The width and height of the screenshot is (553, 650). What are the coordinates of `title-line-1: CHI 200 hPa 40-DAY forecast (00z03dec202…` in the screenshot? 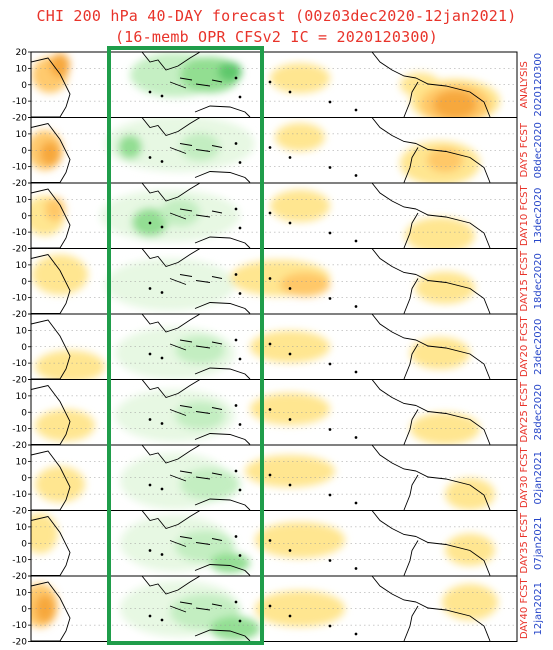 It's located at (276, 16).